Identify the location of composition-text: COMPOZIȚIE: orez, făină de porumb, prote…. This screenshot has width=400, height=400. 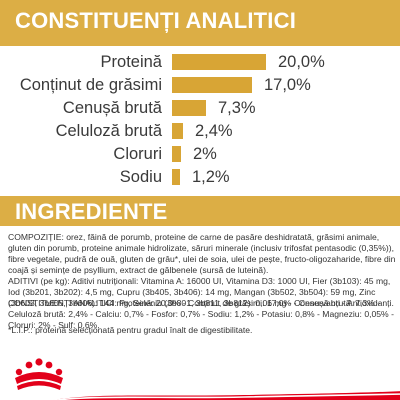
(202, 254).